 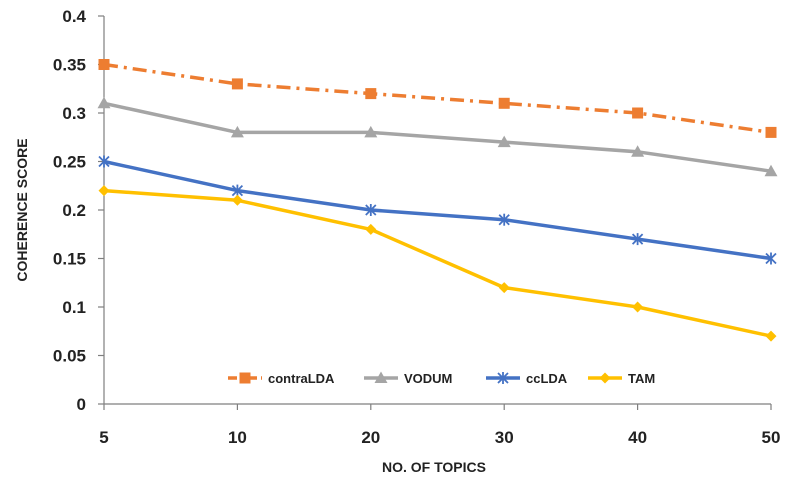 What do you see at coordinates (74, 307) in the screenshot?
I see `y-tick-label: 0.1` at bounding box center [74, 307].